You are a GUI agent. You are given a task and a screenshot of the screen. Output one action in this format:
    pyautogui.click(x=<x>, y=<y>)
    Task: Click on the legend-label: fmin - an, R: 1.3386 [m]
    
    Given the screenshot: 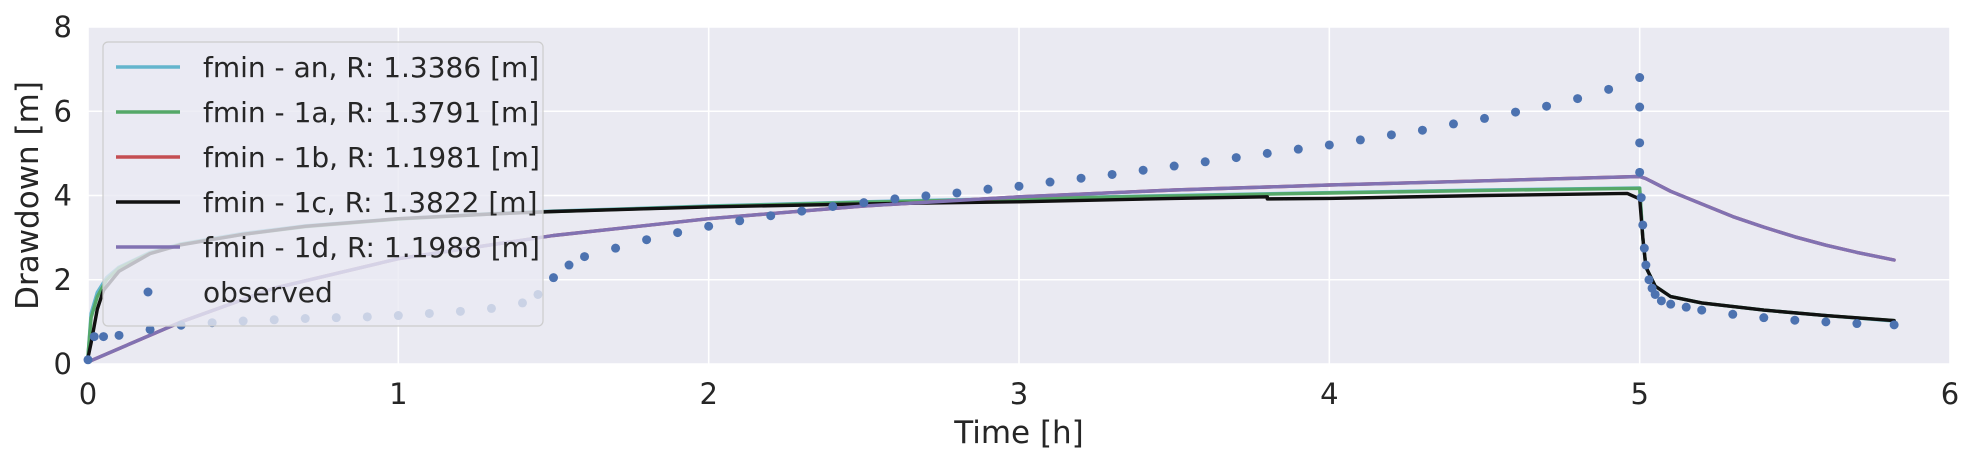 What is the action you would take?
    pyautogui.click(x=371, y=67)
    